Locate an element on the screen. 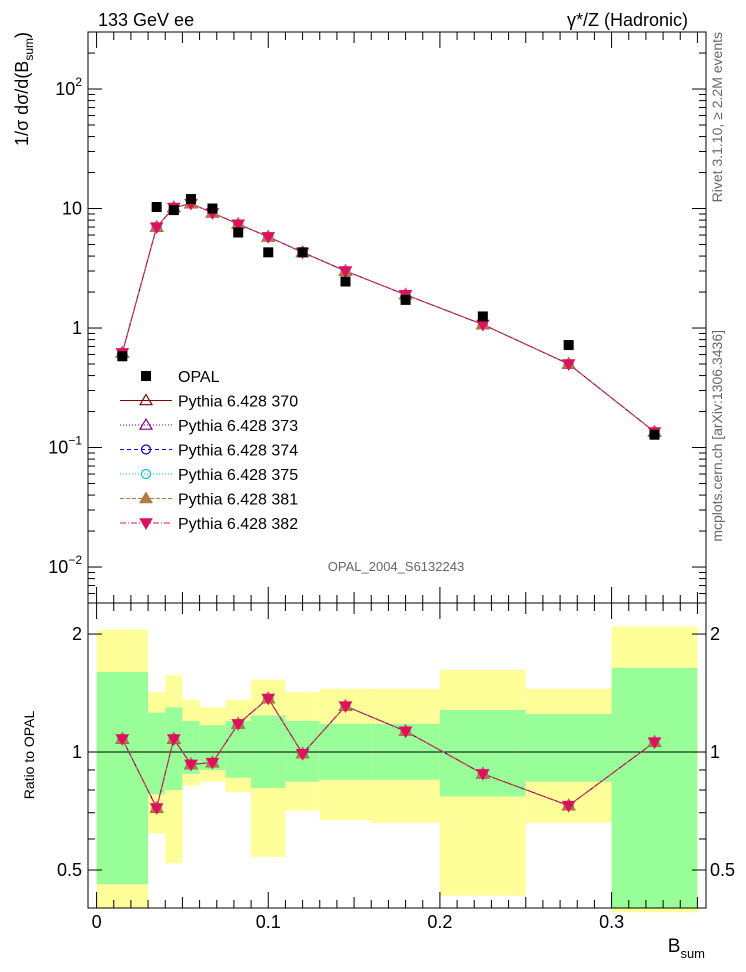 This screenshot has width=746, height=972. ratio-y-tick-label-right: 2 is located at coordinates (715, 634).